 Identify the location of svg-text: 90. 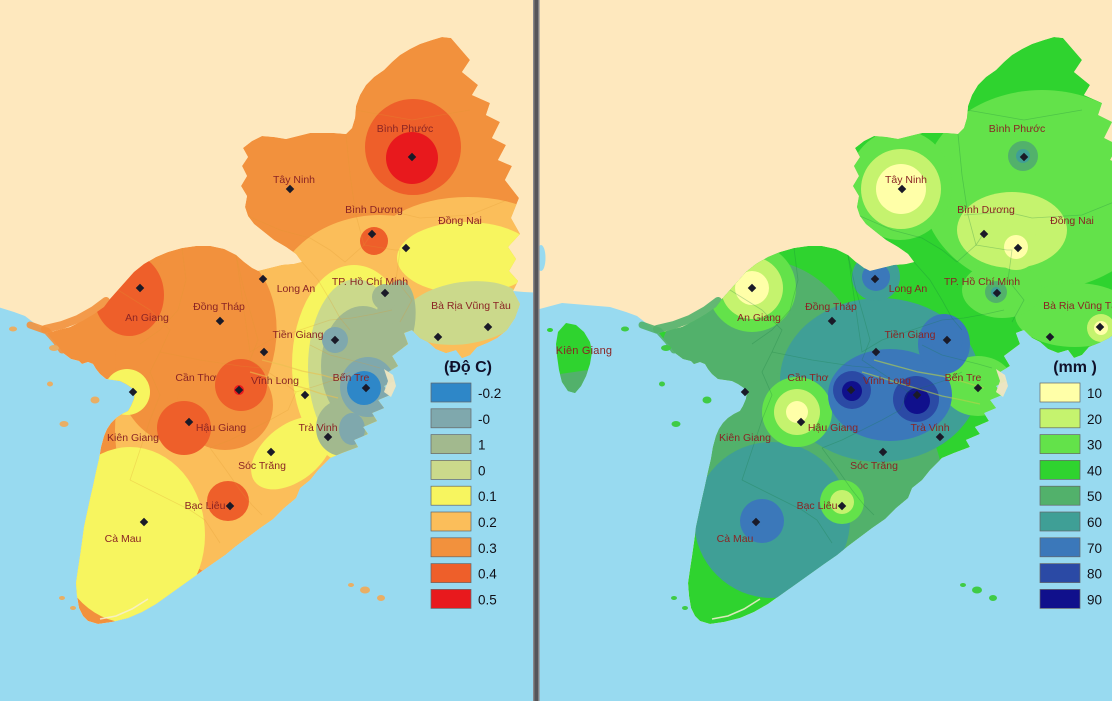
(1094, 599).